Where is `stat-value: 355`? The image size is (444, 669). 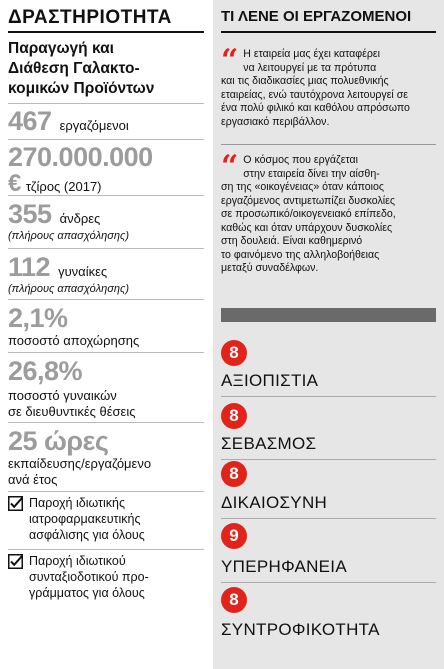 stat-value: 355 is located at coordinates (30, 214).